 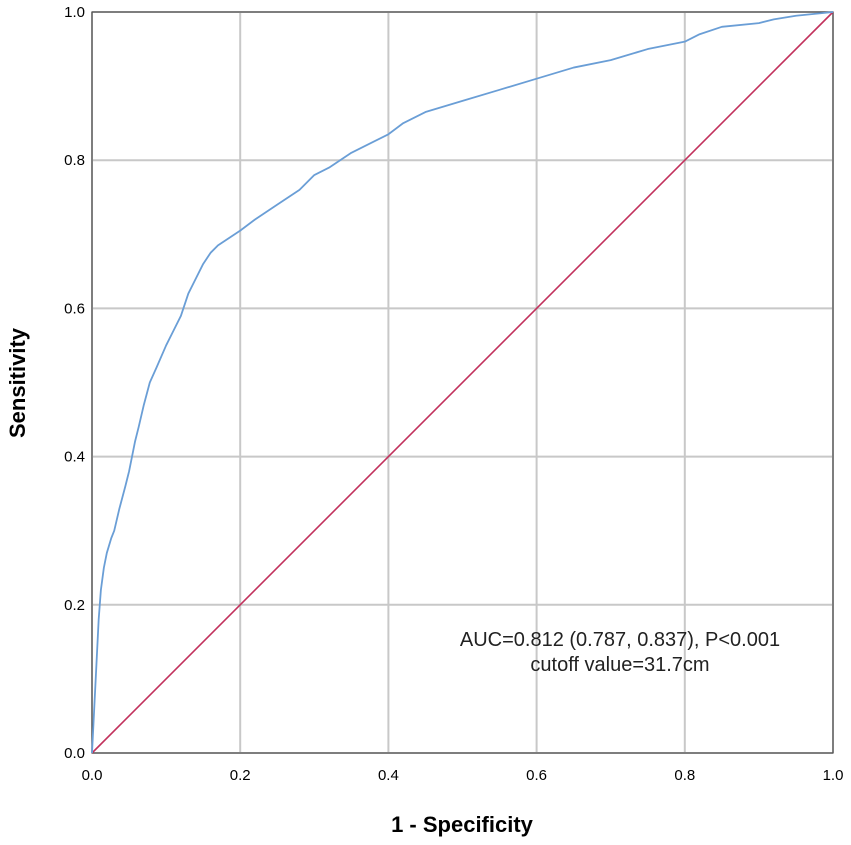 I want to click on x-axis-title: 1 - Specificity, so click(x=462, y=824).